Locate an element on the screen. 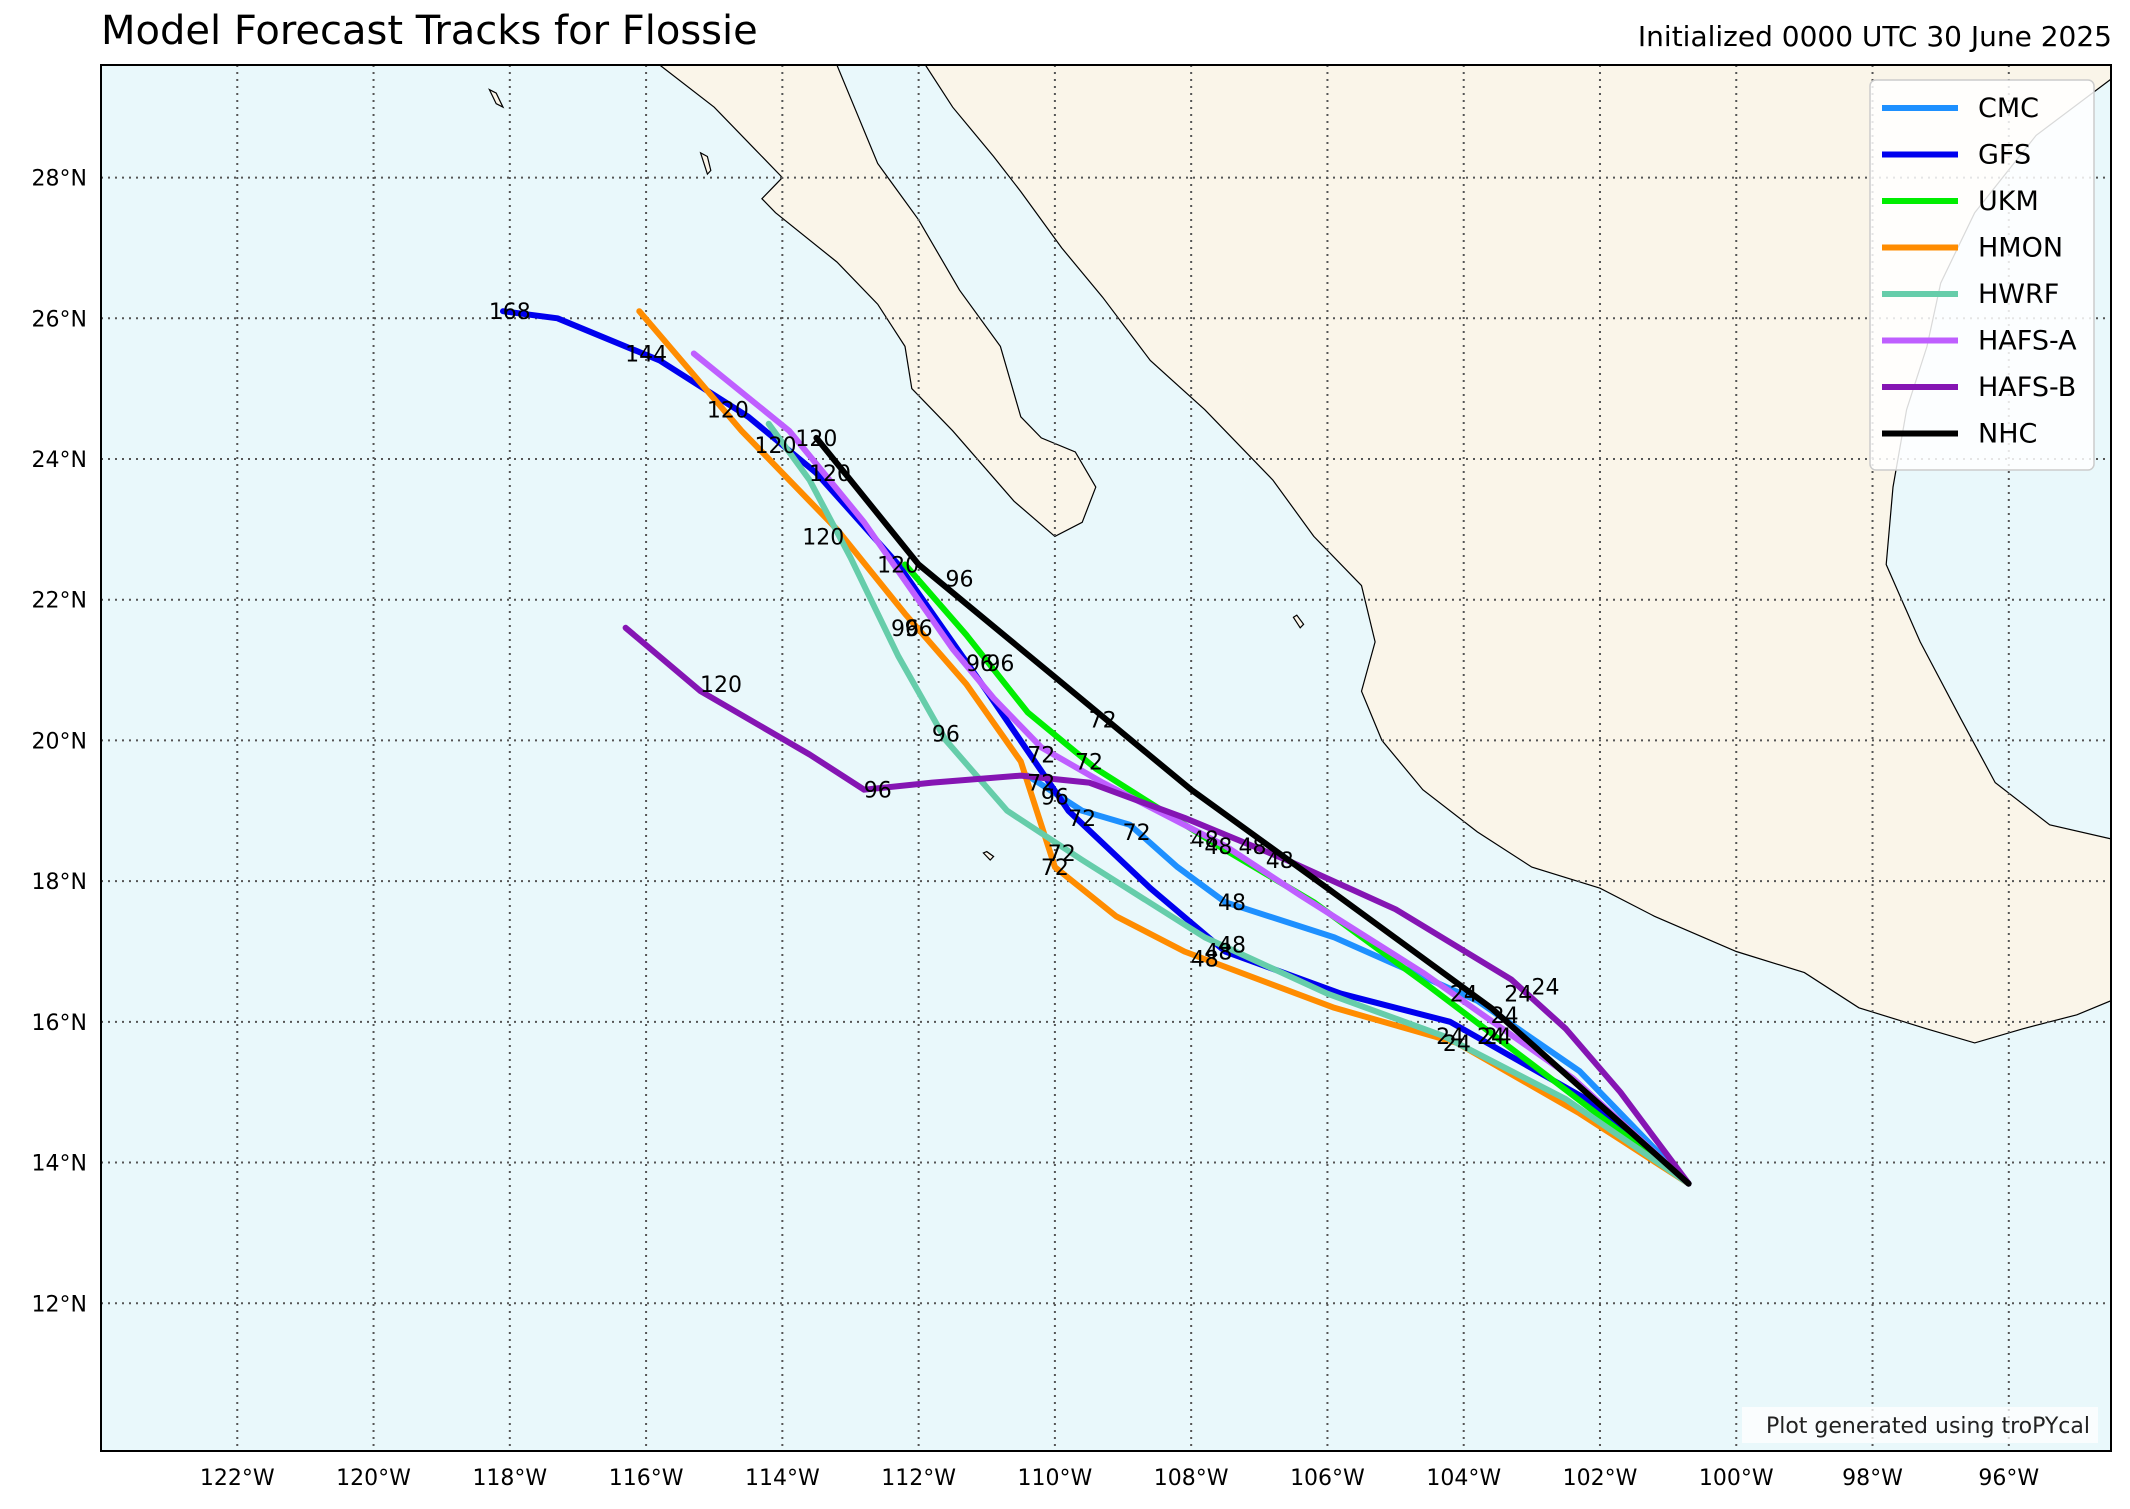 This screenshot has height=1509, width=2130. lat-tick-label: 12°N is located at coordinates (59, 1304).